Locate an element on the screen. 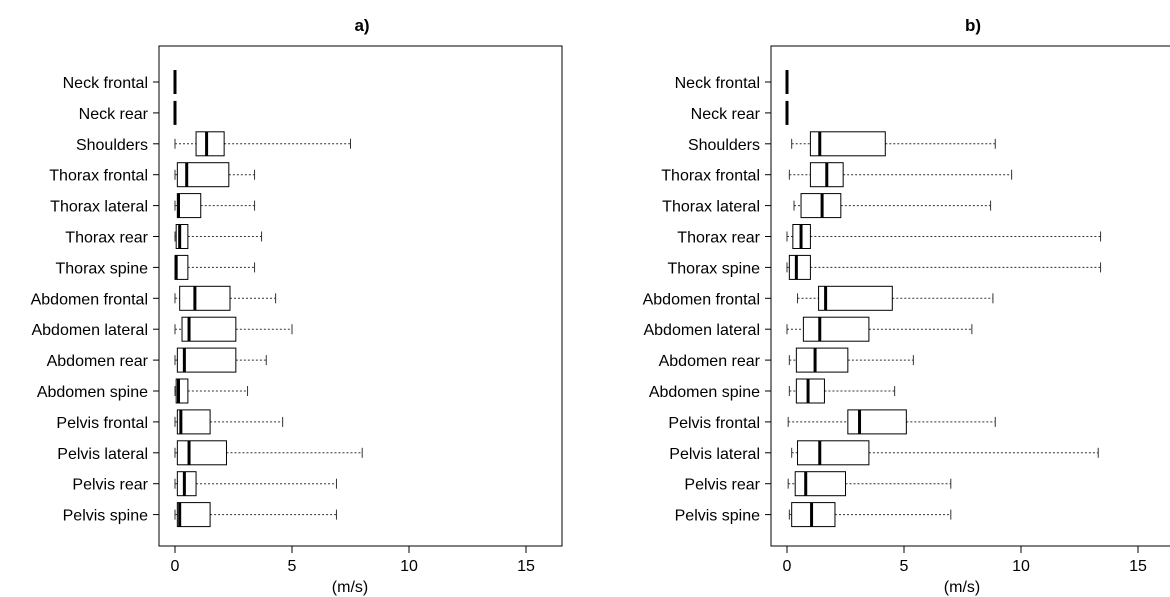 The image size is (1170, 597). chart-title: a) is located at coordinates (361, 25).